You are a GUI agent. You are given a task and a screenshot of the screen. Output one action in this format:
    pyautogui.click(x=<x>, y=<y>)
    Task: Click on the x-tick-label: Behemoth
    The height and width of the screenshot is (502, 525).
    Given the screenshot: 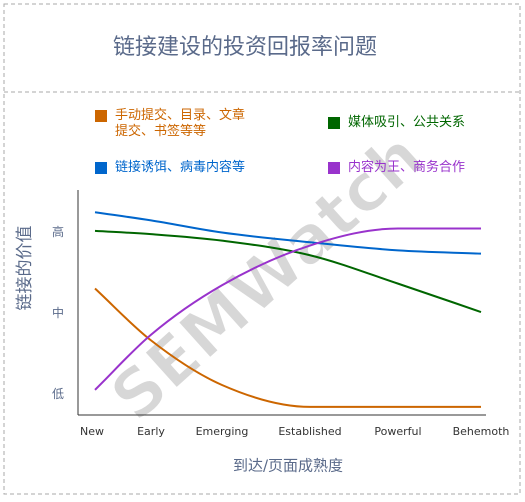 What is the action you would take?
    pyautogui.click(x=481, y=431)
    